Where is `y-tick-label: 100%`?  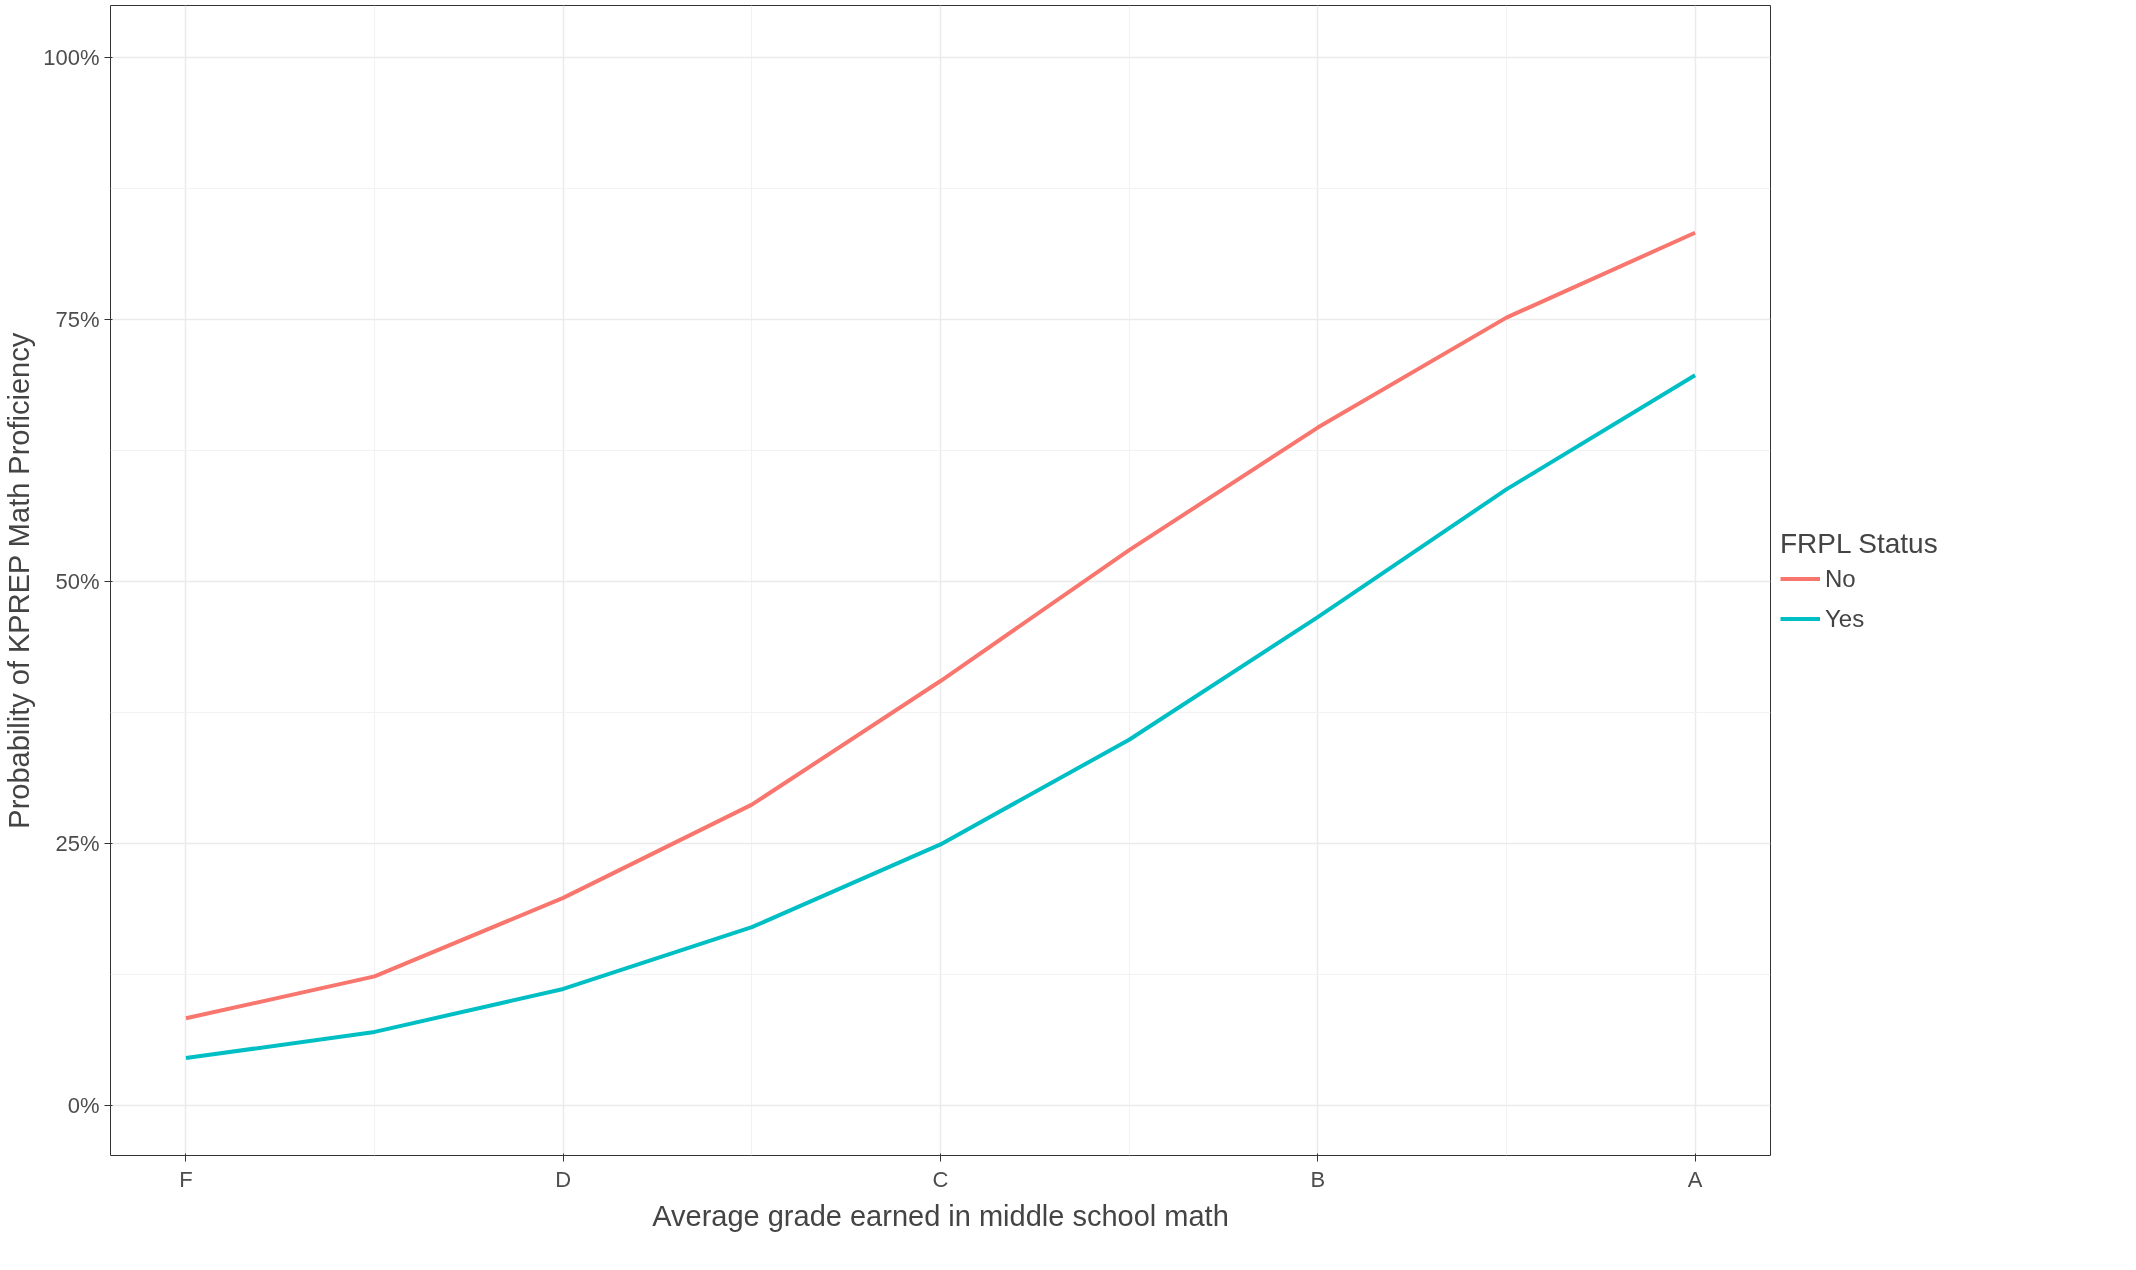
y-tick-label: 100% is located at coordinates (71, 58).